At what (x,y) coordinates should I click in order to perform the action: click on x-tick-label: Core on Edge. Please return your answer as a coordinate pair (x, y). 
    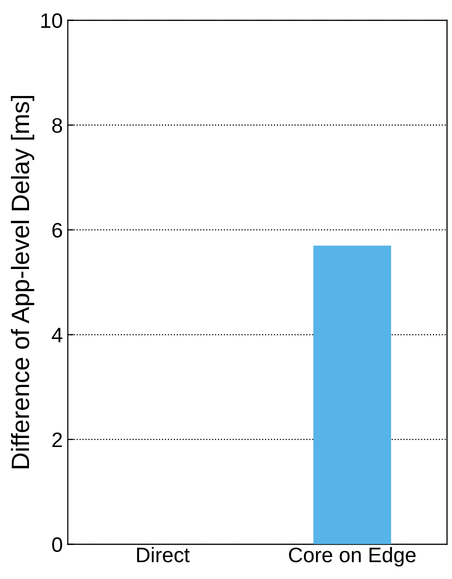
    Looking at the image, I should click on (352, 556).